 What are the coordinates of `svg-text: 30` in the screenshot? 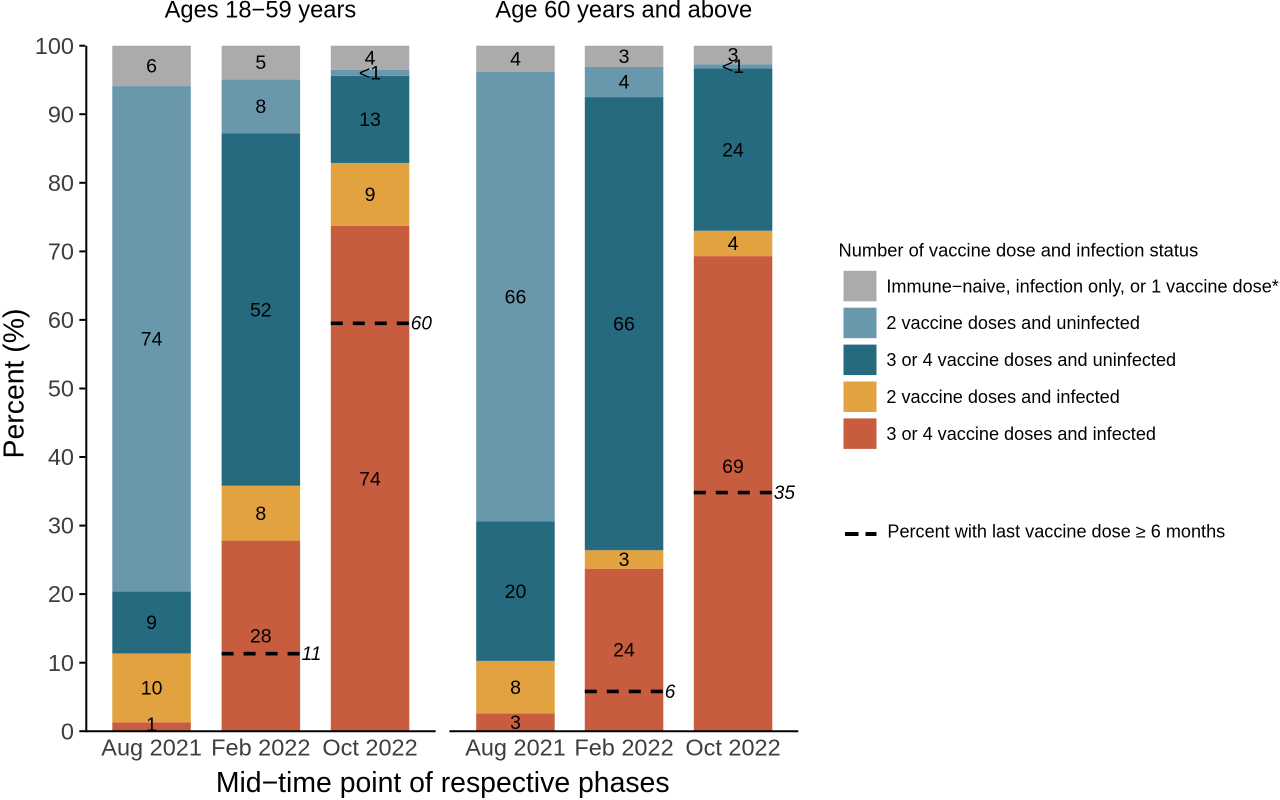 It's located at (61, 526).